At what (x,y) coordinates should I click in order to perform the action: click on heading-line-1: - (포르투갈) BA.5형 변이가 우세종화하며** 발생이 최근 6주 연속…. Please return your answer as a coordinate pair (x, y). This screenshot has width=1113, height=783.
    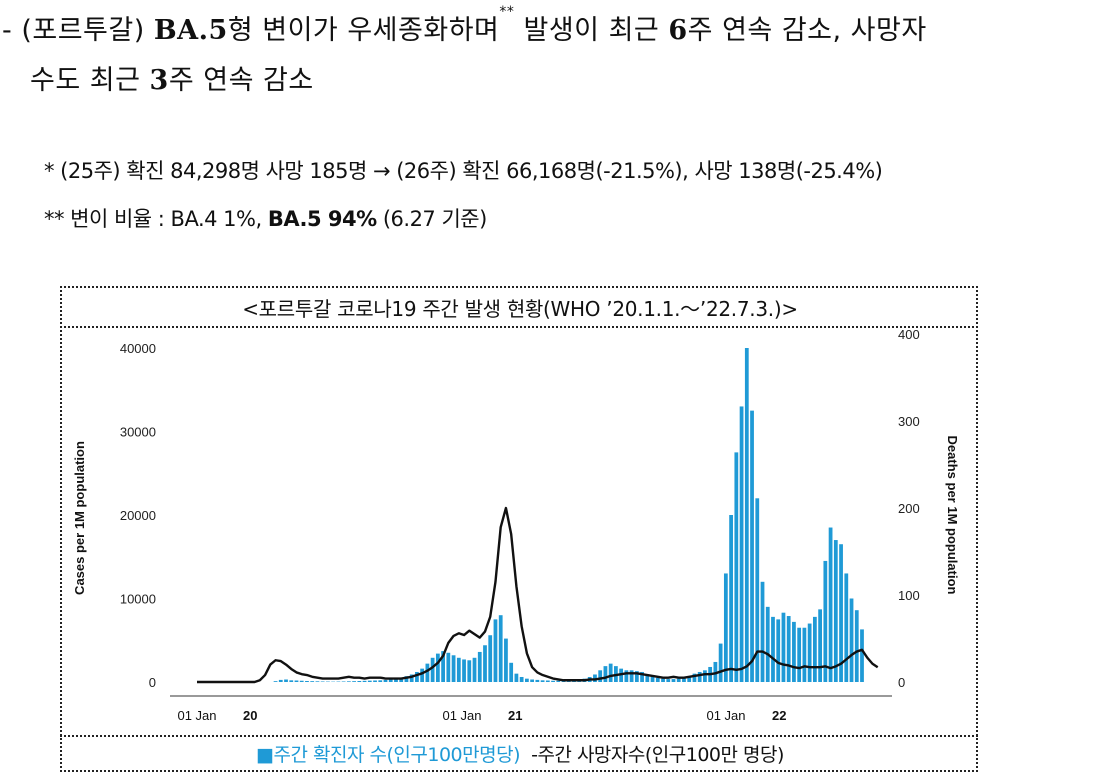
    Looking at the image, I should click on (464, 25).